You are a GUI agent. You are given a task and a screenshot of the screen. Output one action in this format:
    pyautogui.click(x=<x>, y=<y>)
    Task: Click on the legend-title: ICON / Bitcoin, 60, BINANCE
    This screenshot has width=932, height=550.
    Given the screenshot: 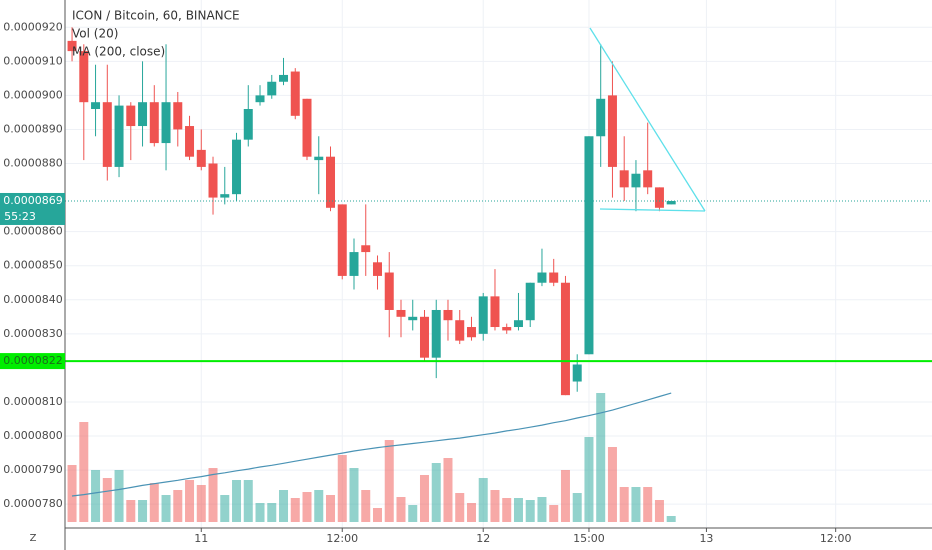 What is the action you would take?
    pyautogui.click(x=156, y=16)
    